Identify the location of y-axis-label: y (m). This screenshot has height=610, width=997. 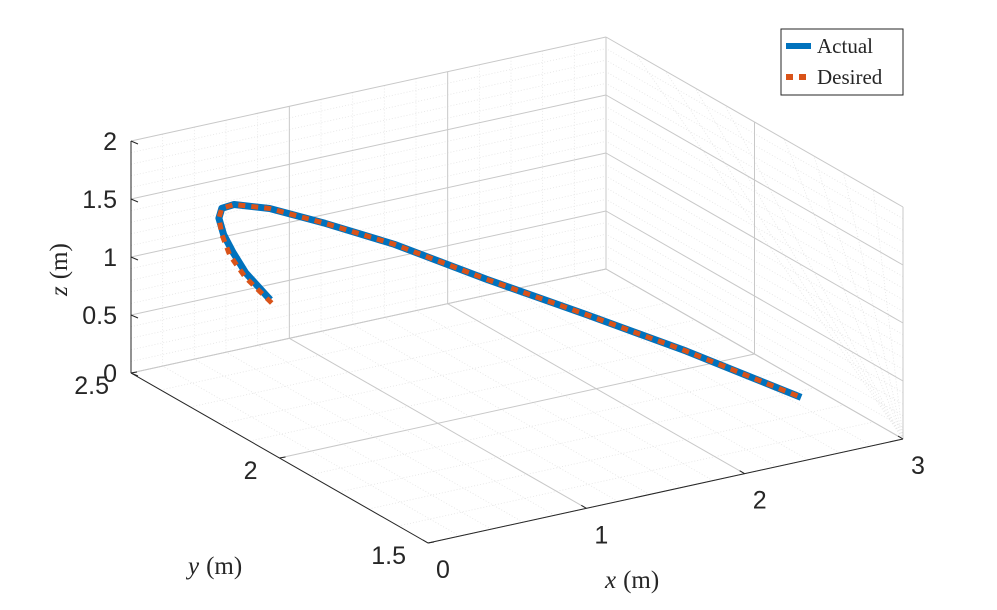
(213, 566).